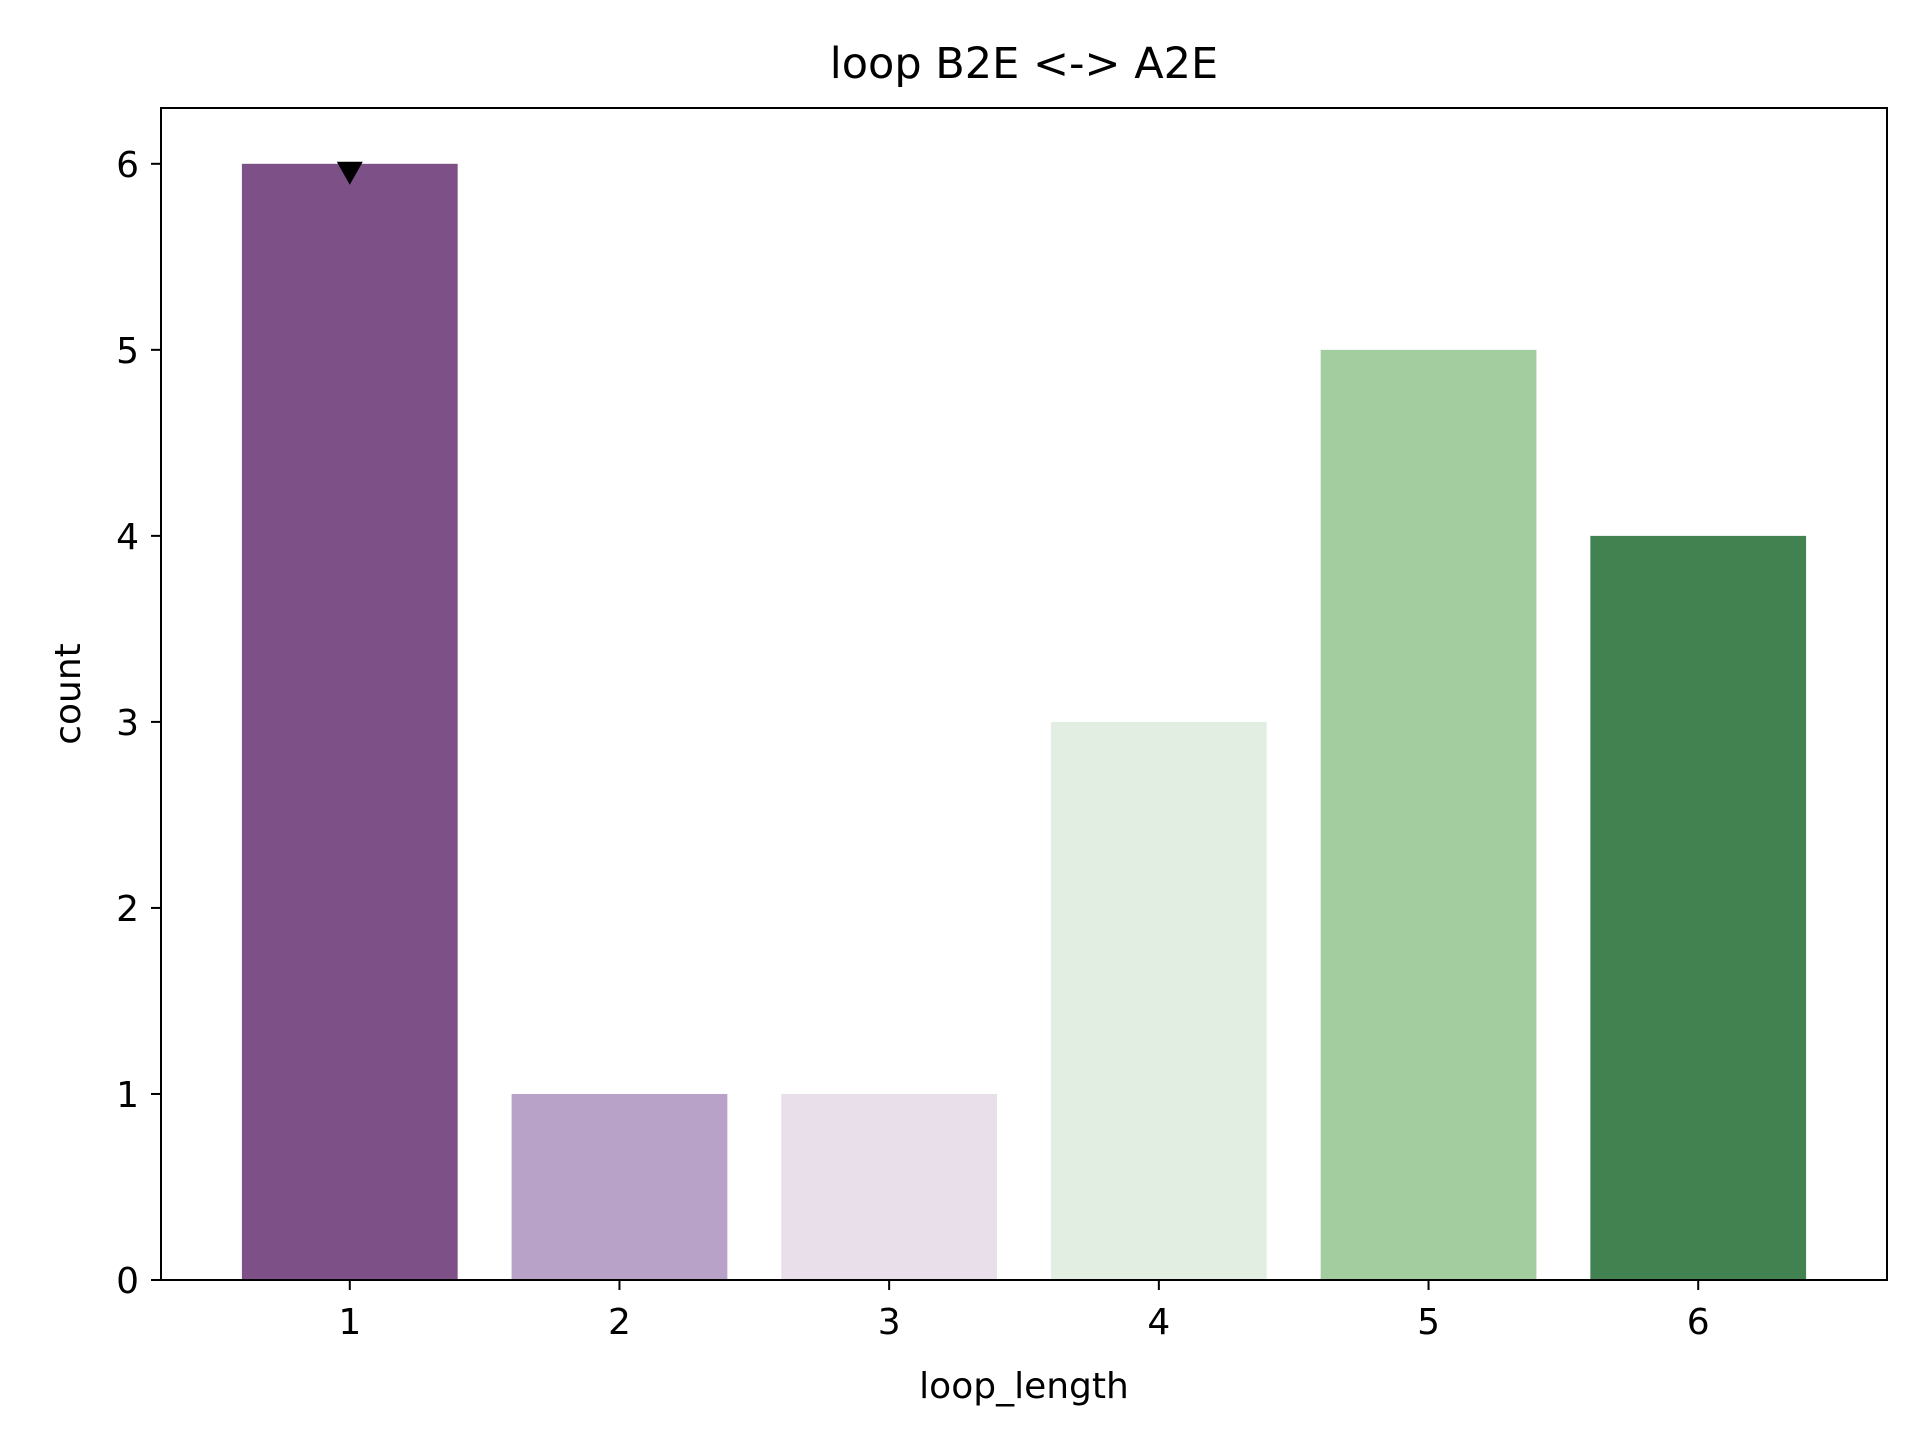  What do you see at coordinates (68, 694) in the screenshot?
I see `y-axis-label: count` at bounding box center [68, 694].